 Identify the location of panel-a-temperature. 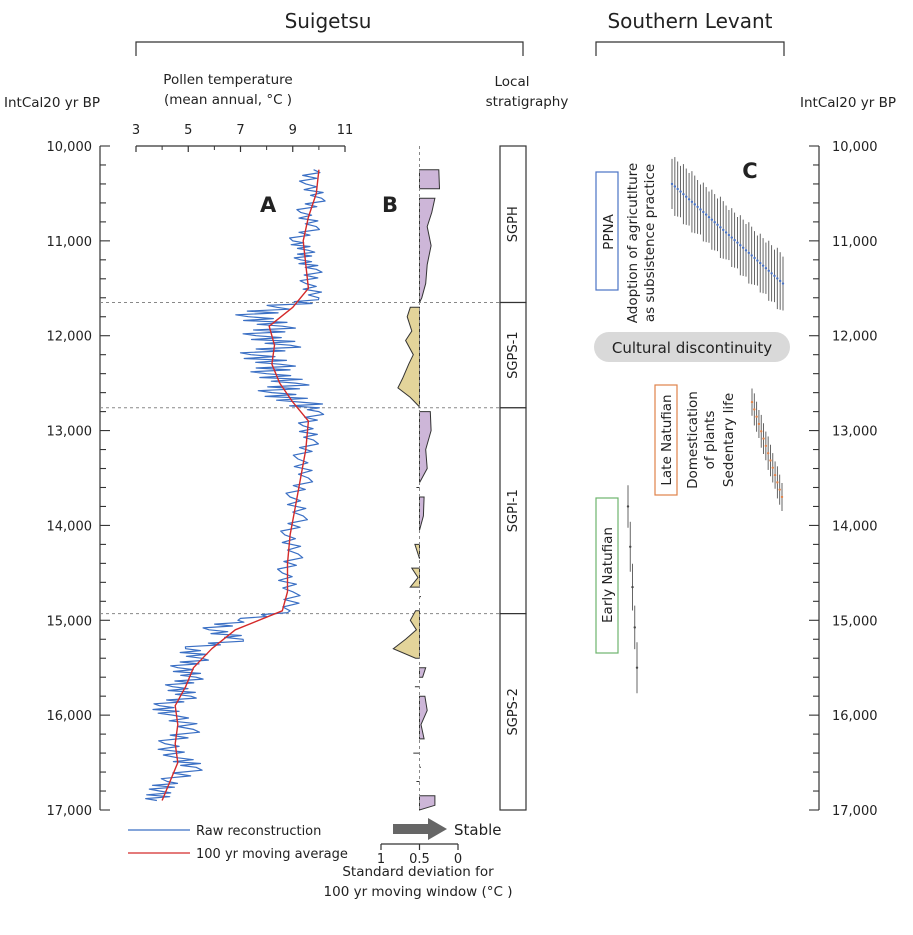
(235, 485).